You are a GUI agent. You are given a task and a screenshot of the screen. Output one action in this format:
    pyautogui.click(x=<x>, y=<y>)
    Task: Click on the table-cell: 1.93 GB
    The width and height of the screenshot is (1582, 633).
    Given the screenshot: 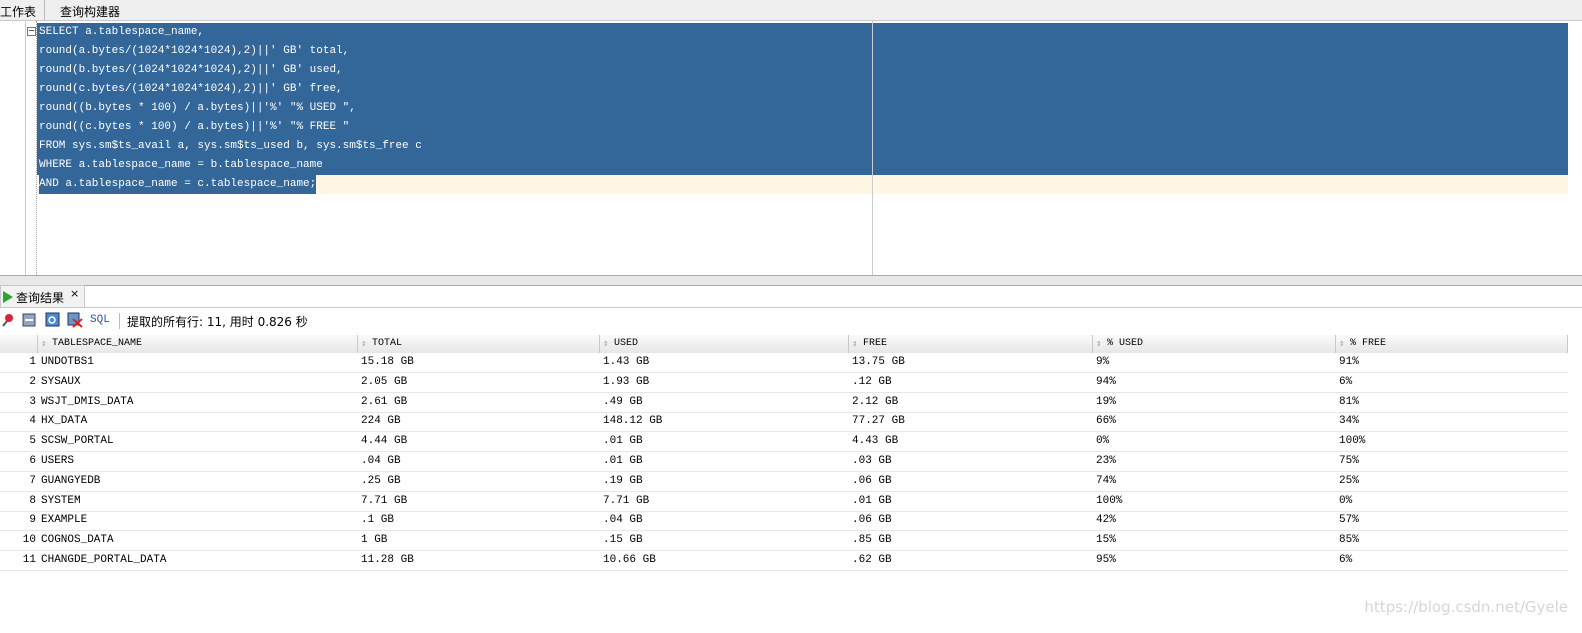 What is the action you would take?
    pyautogui.click(x=626, y=381)
    